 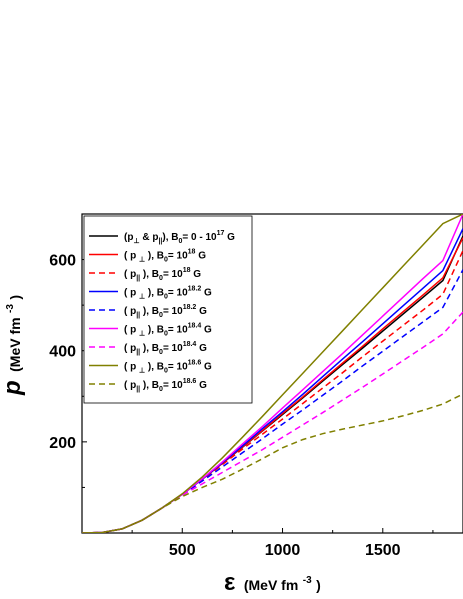 I want to click on legend-label: (p⊥ & p||), B0= 0 - 1017 G, so click(x=179, y=237).